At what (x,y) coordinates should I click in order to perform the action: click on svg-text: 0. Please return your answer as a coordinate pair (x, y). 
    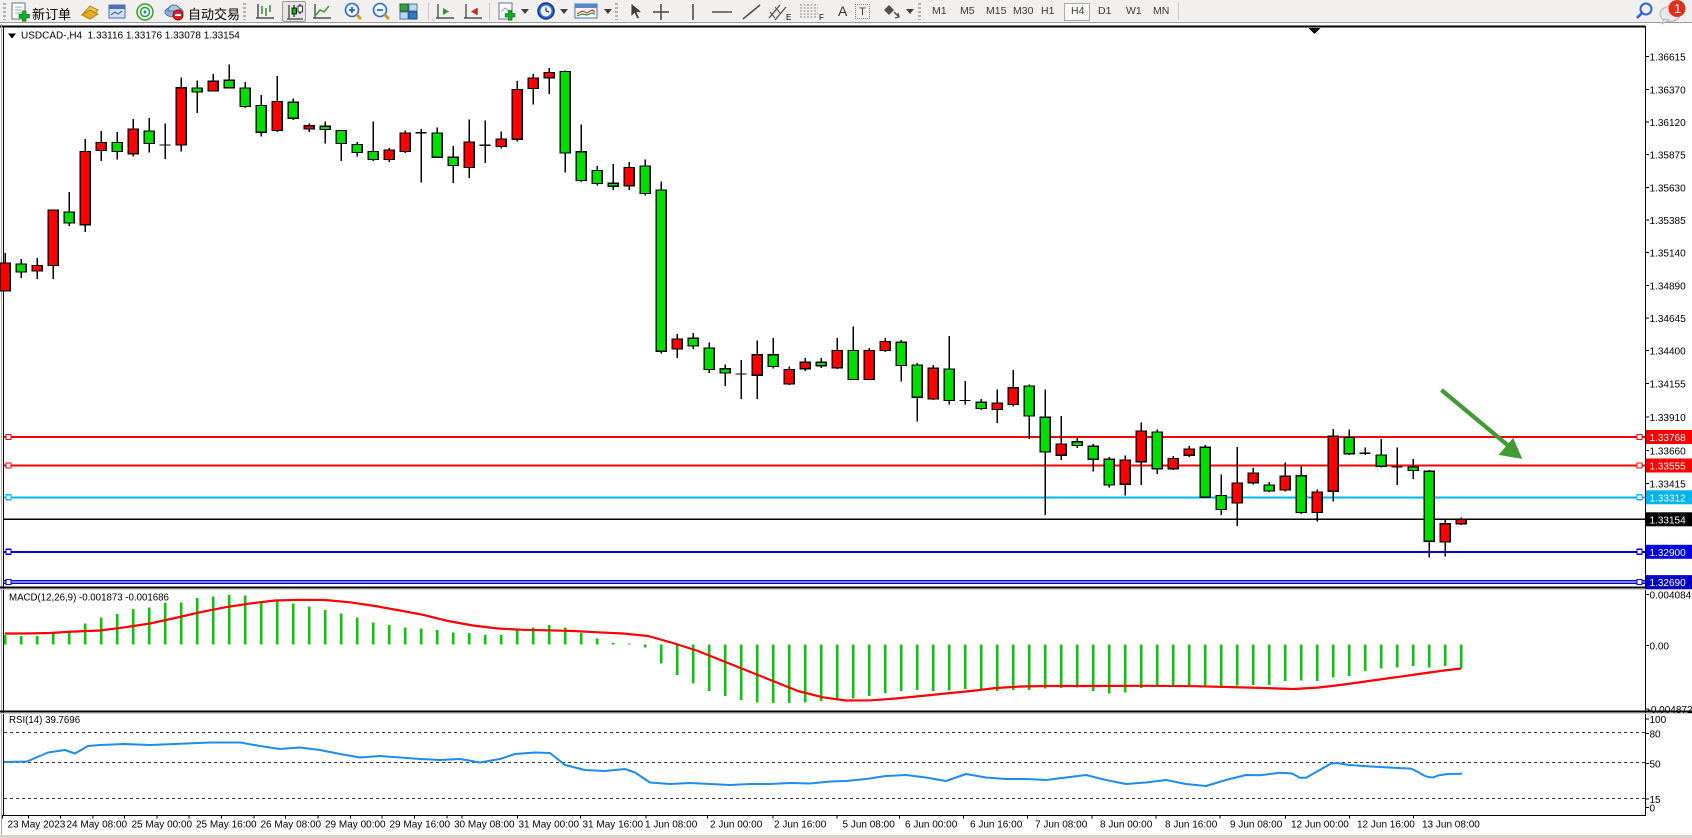
    Looking at the image, I should click on (1653, 809).